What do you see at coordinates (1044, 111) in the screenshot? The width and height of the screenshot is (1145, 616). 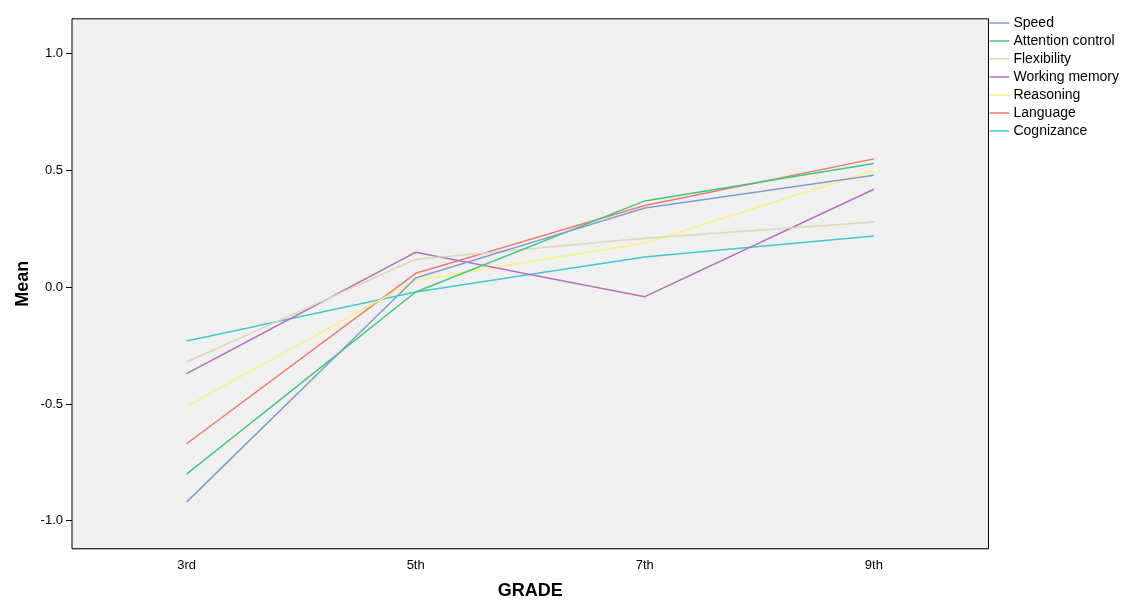 I see `legend-label: Language` at bounding box center [1044, 111].